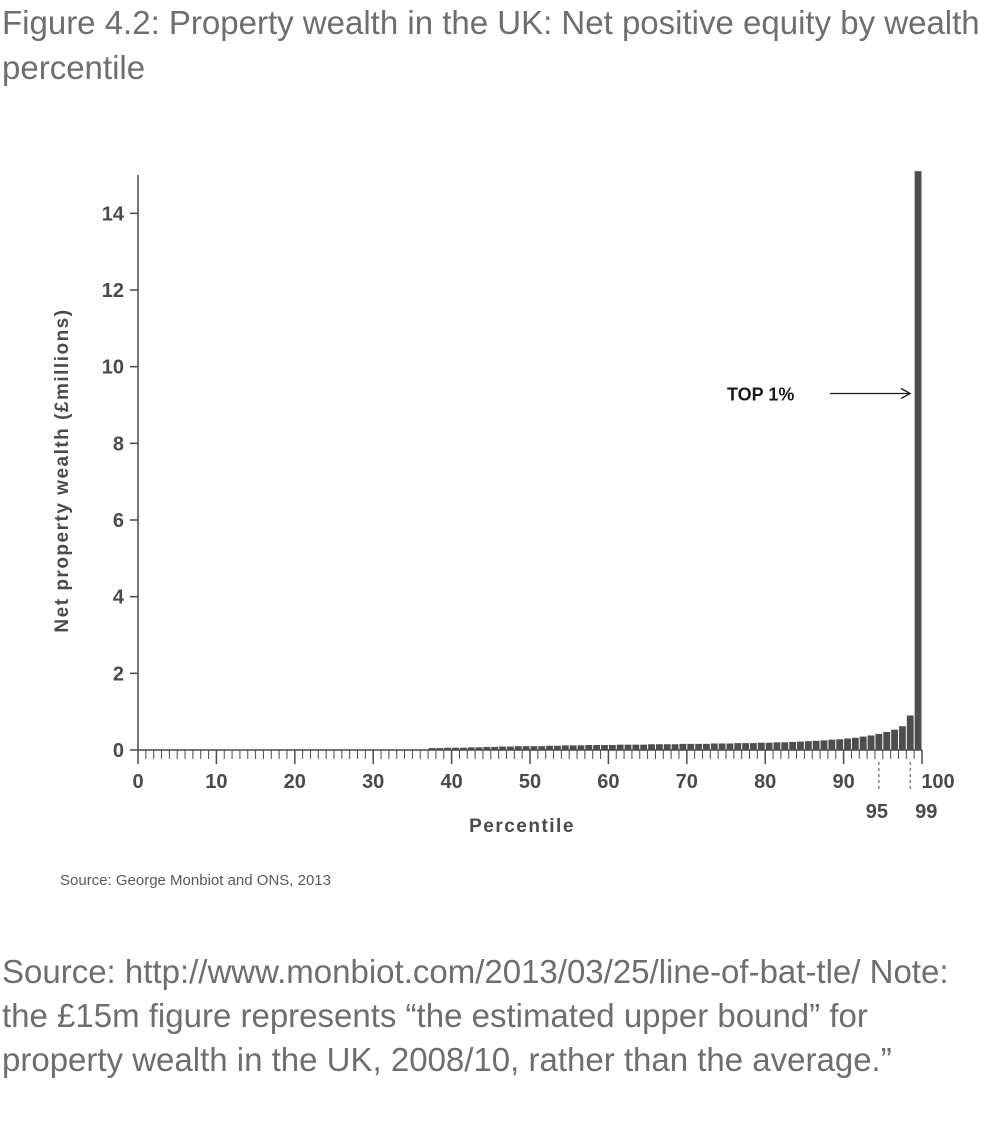 The width and height of the screenshot is (1000, 1137). I want to click on x-tick-label-99: 99, so click(926, 812).